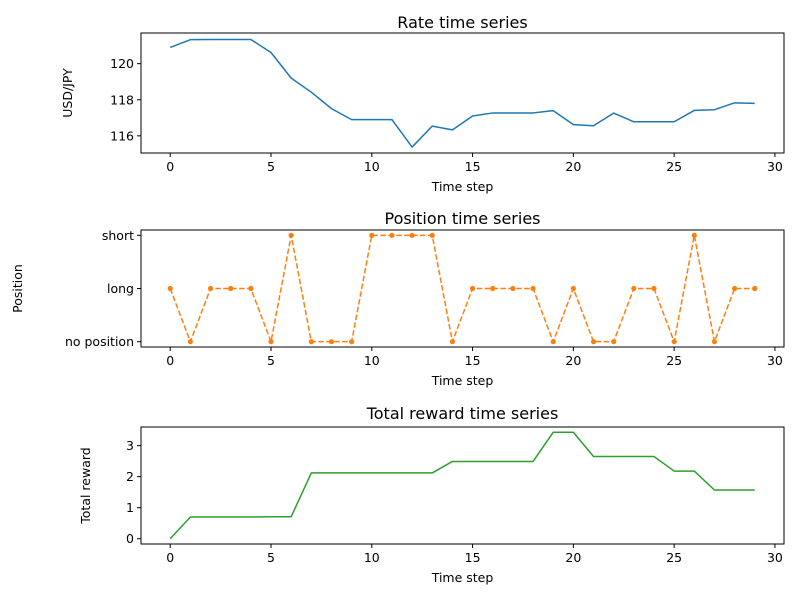 The width and height of the screenshot is (800, 600). What do you see at coordinates (462, 22) in the screenshot?
I see `chart-title: Rate time series` at bounding box center [462, 22].